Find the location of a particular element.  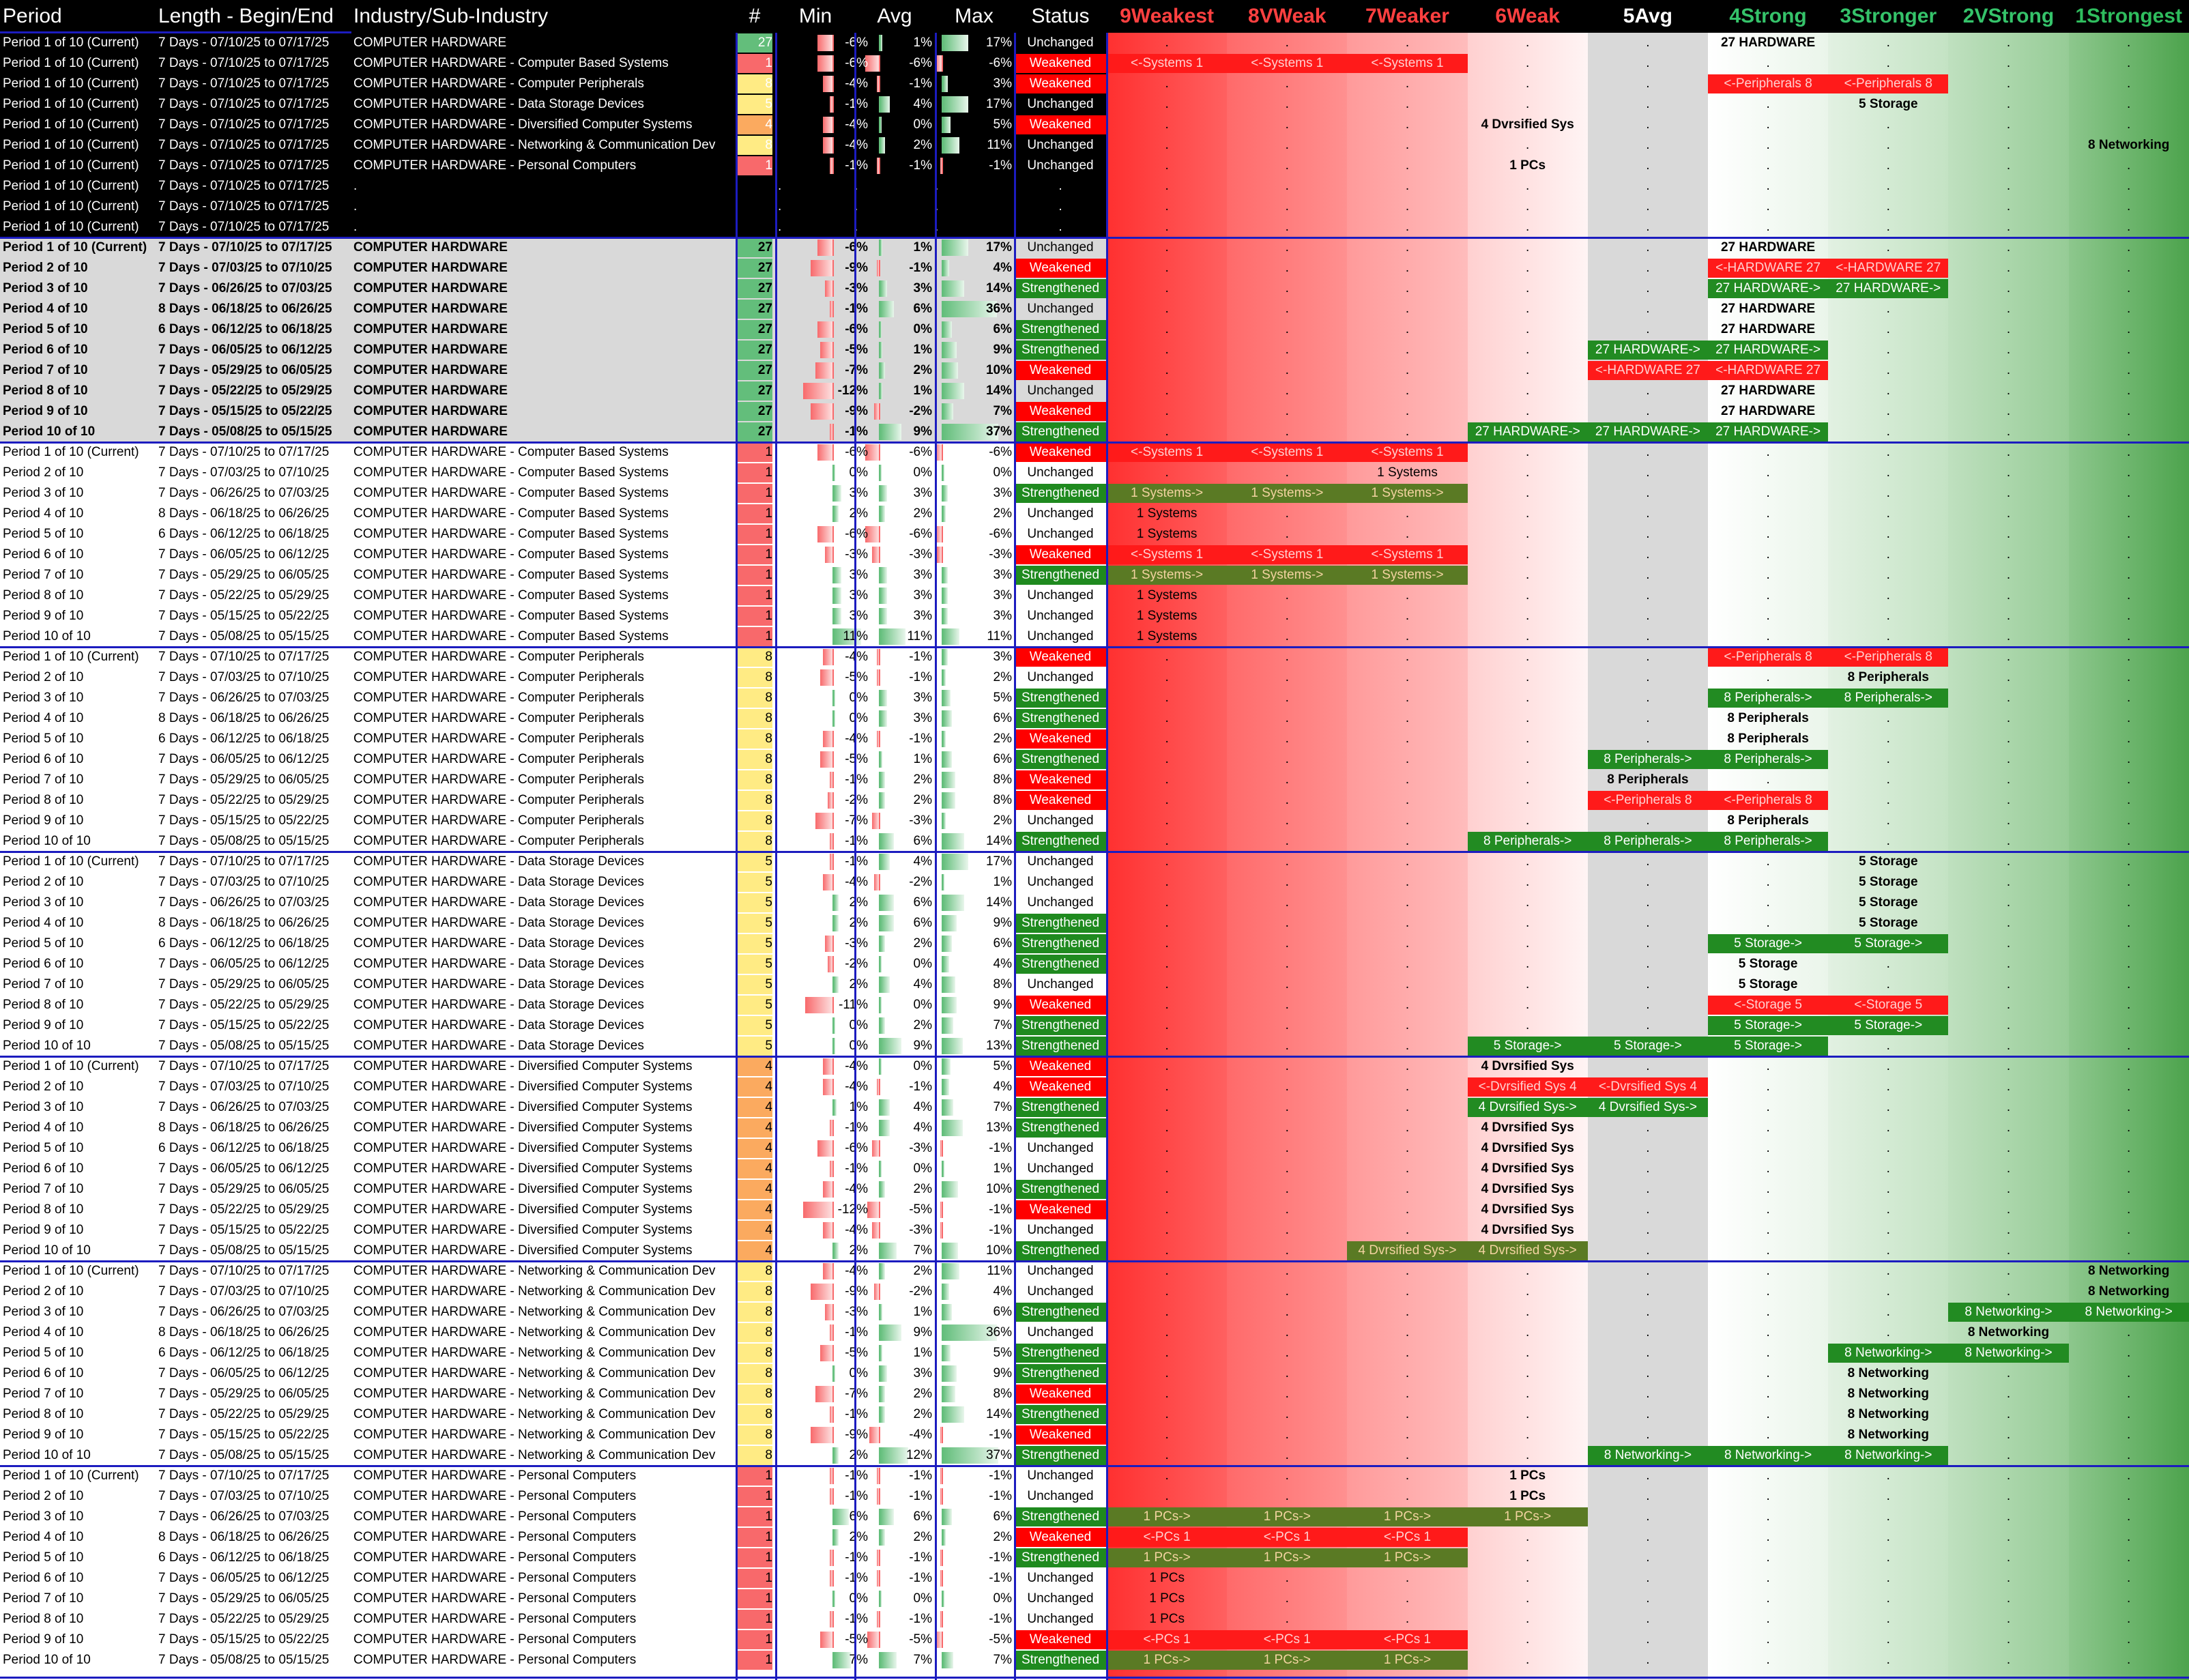

header-avg: Avg is located at coordinates (894, 16).